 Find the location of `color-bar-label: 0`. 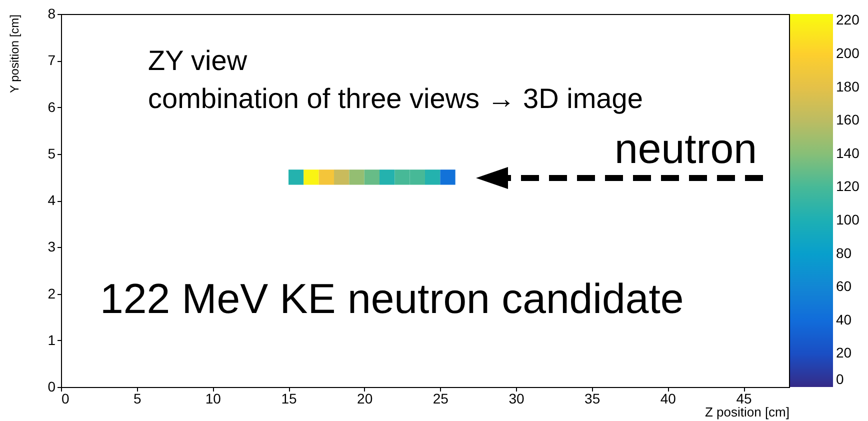

color-bar-label: 0 is located at coordinates (840, 379).